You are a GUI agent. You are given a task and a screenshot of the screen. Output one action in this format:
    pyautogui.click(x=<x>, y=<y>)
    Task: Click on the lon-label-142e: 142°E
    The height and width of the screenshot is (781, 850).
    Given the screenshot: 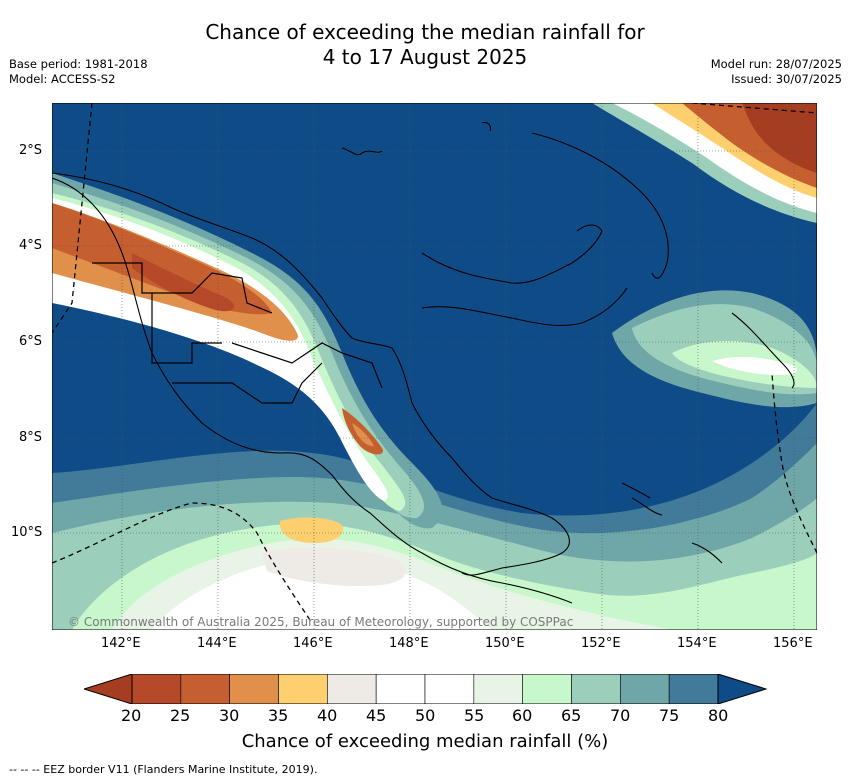 What is the action you would take?
    pyautogui.click(x=121, y=643)
    